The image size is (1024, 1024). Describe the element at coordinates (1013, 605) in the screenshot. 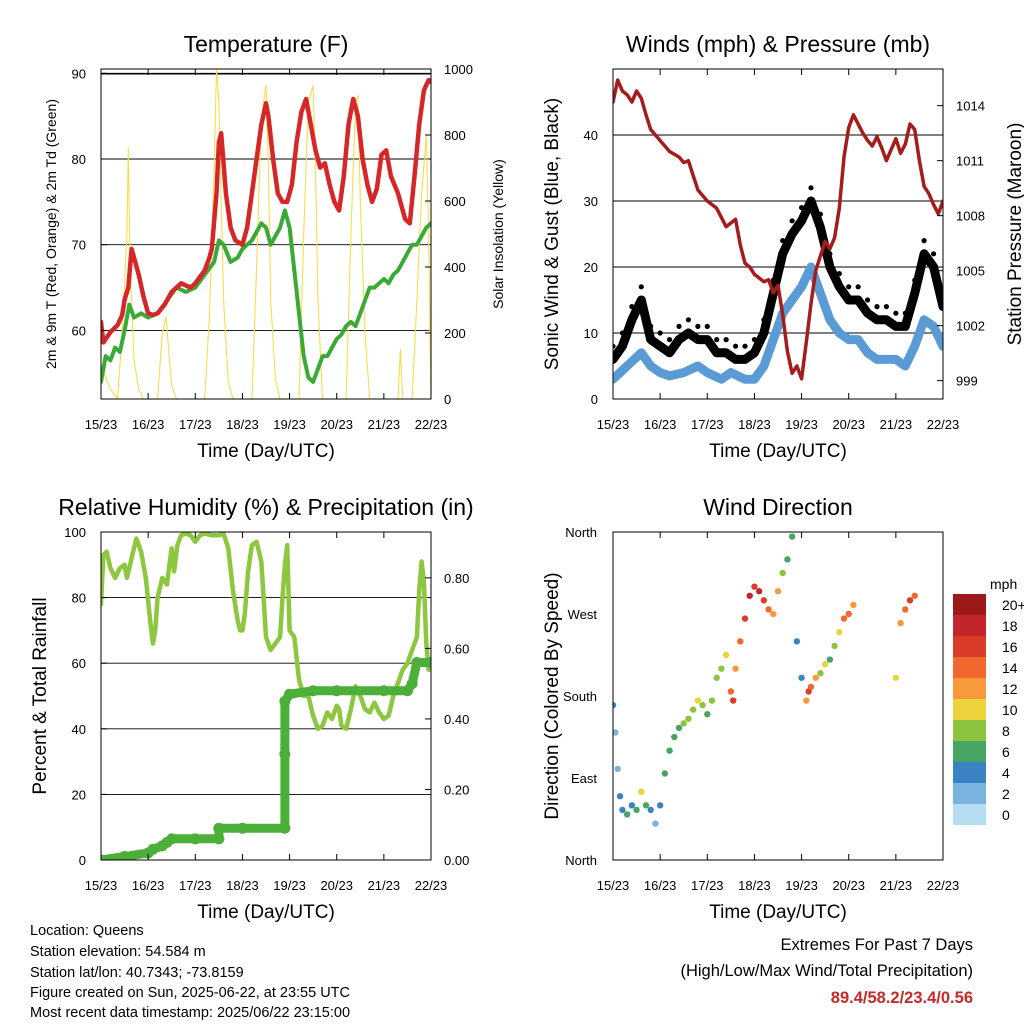

I see `legend-label: 20+` at that location.